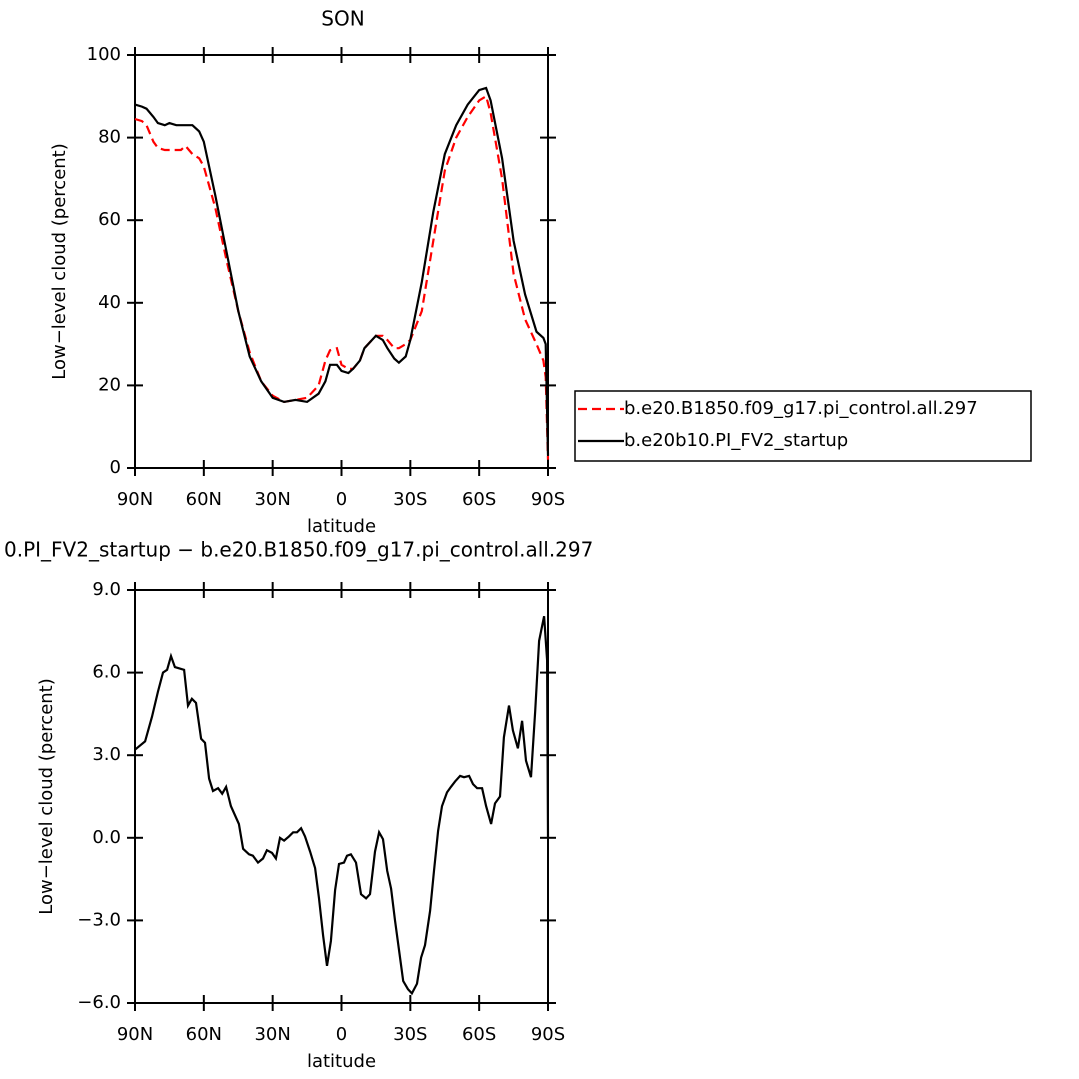 This screenshot has width=1079, height=1079. Describe the element at coordinates (109, 384) in the screenshot. I see `y-tick-label: 20` at that location.